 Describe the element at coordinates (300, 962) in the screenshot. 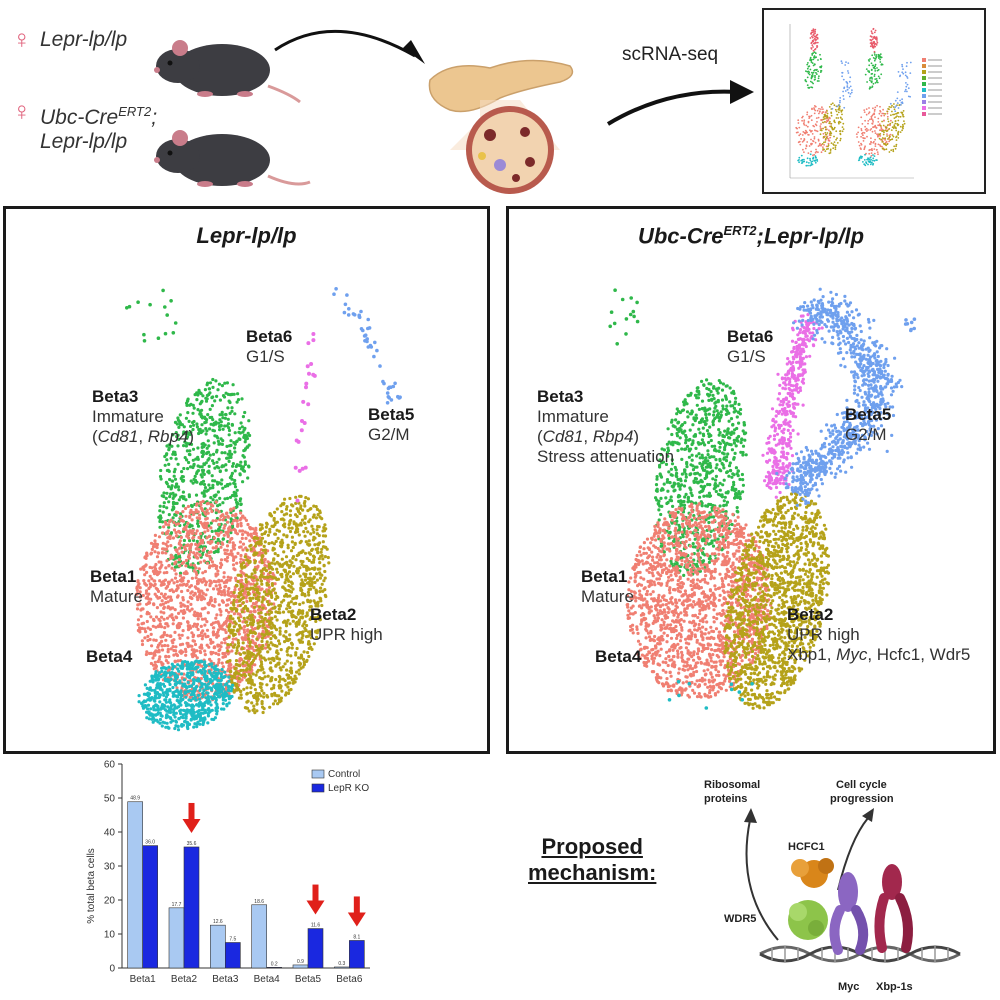

I see `bar-value-label: 0.9` at that location.